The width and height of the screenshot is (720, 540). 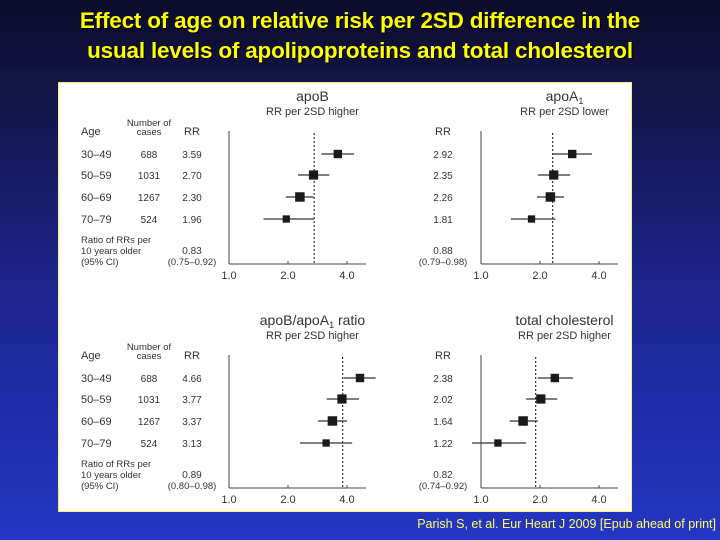 I want to click on chart1-x-tick-label: 1.0, so click(x=480, y=276).